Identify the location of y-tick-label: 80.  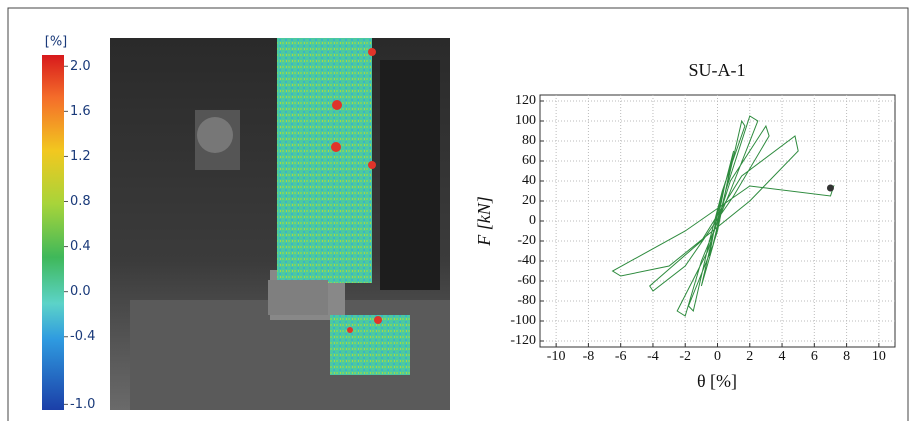
(529, 140).